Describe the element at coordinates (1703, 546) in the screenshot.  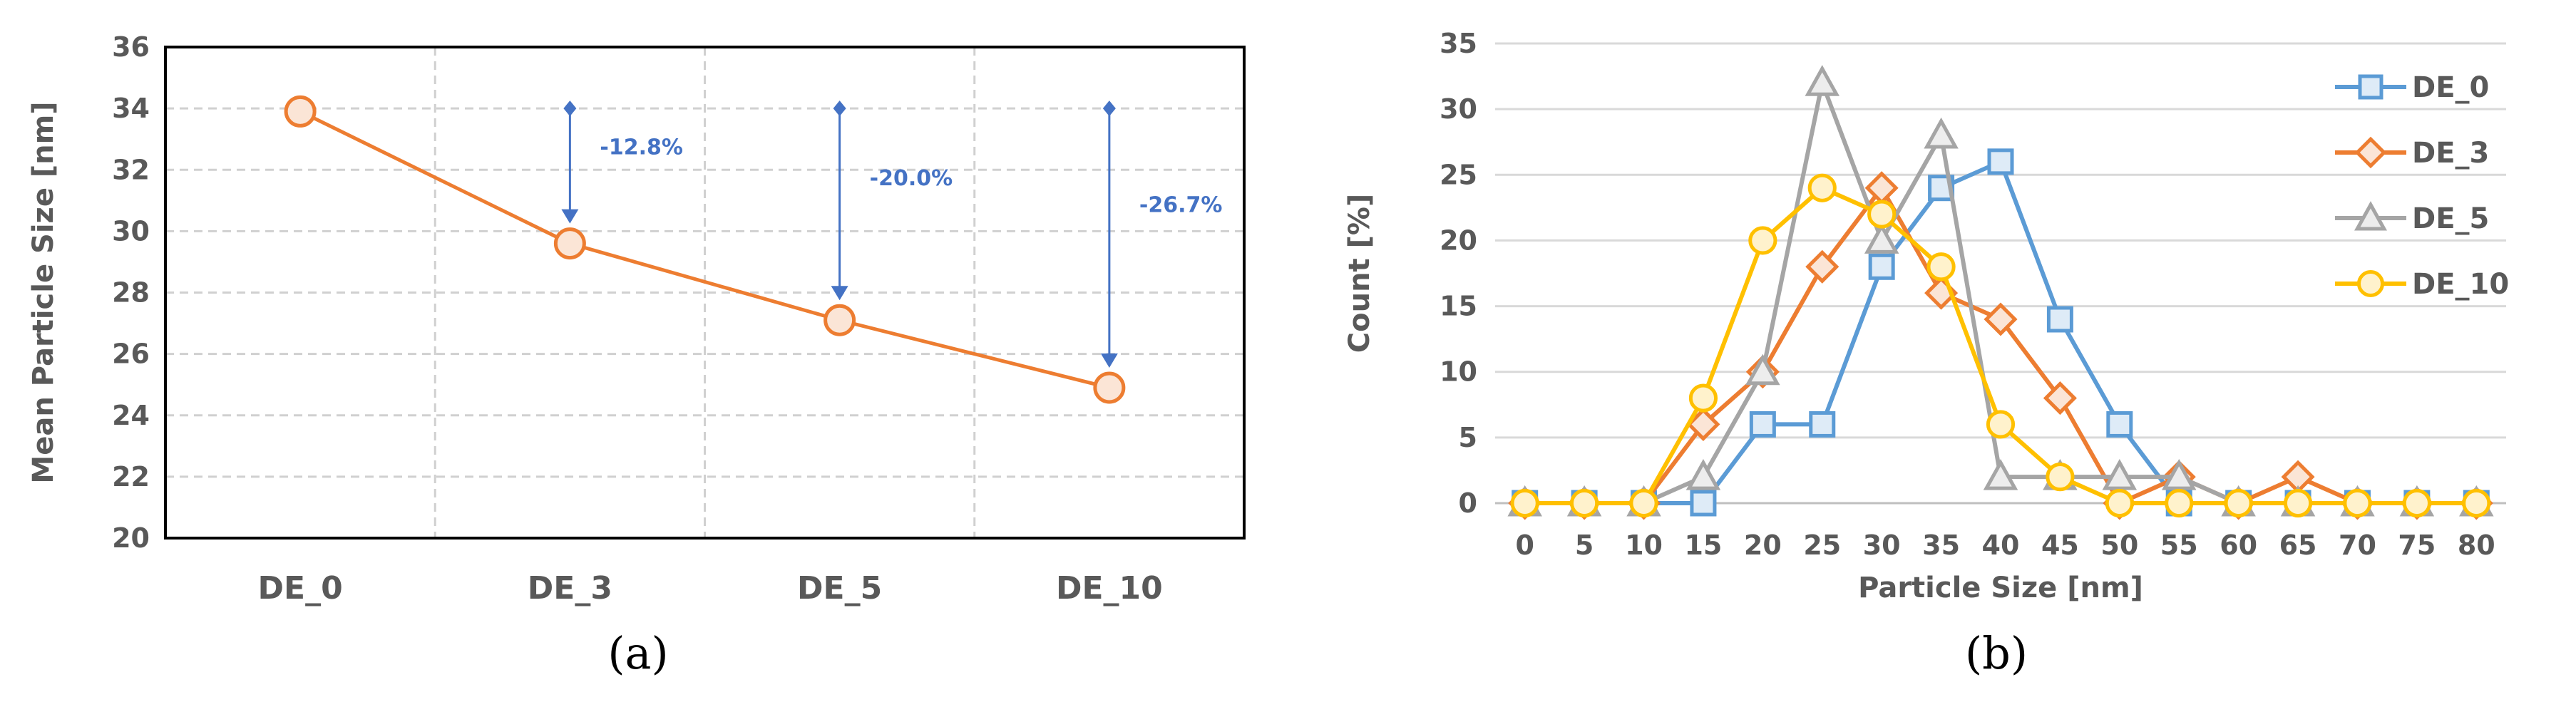
I see `x-tick-label: 15` at that location.